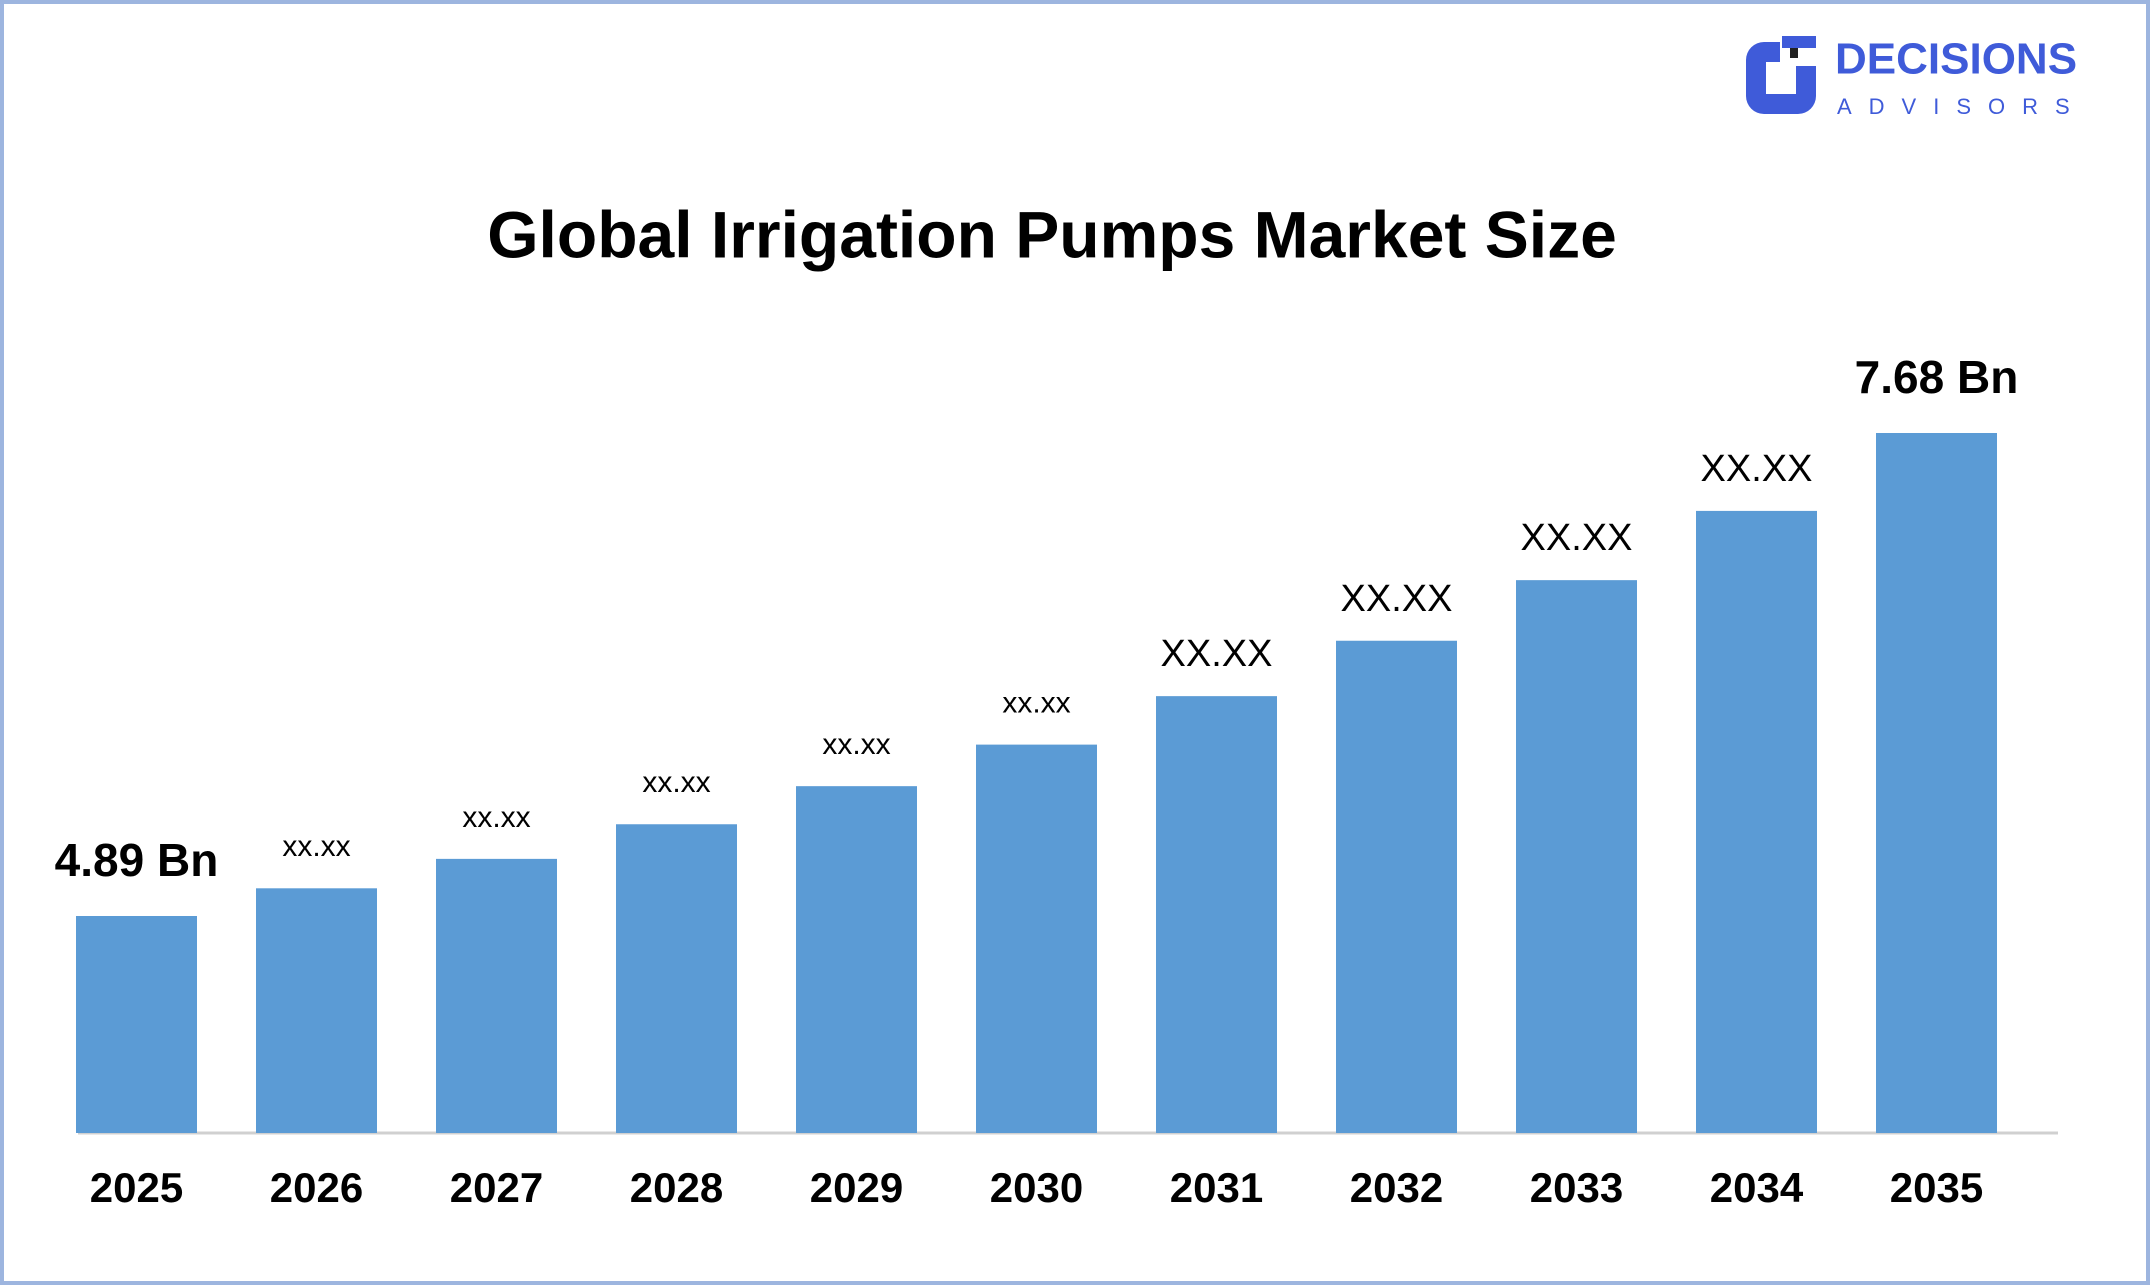  What do you see at coordinates (1956, 59) in the screenshot?
I see `logo-name: DECISIONS` at bounding box center [1956, 59].